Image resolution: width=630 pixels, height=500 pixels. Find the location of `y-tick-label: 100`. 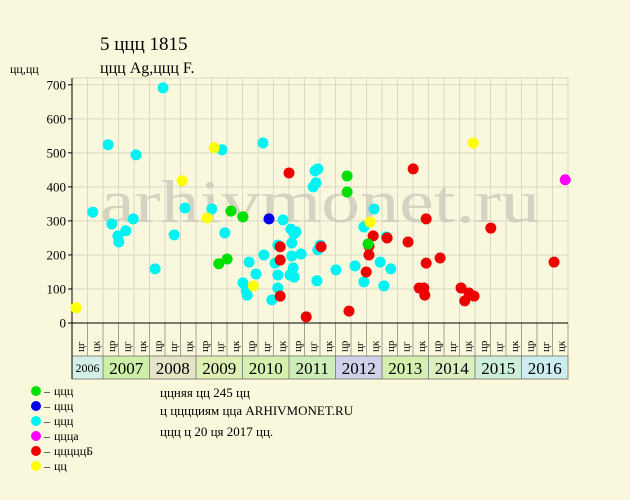

y-tick-label: 100 is located at coordinates (57, 288).